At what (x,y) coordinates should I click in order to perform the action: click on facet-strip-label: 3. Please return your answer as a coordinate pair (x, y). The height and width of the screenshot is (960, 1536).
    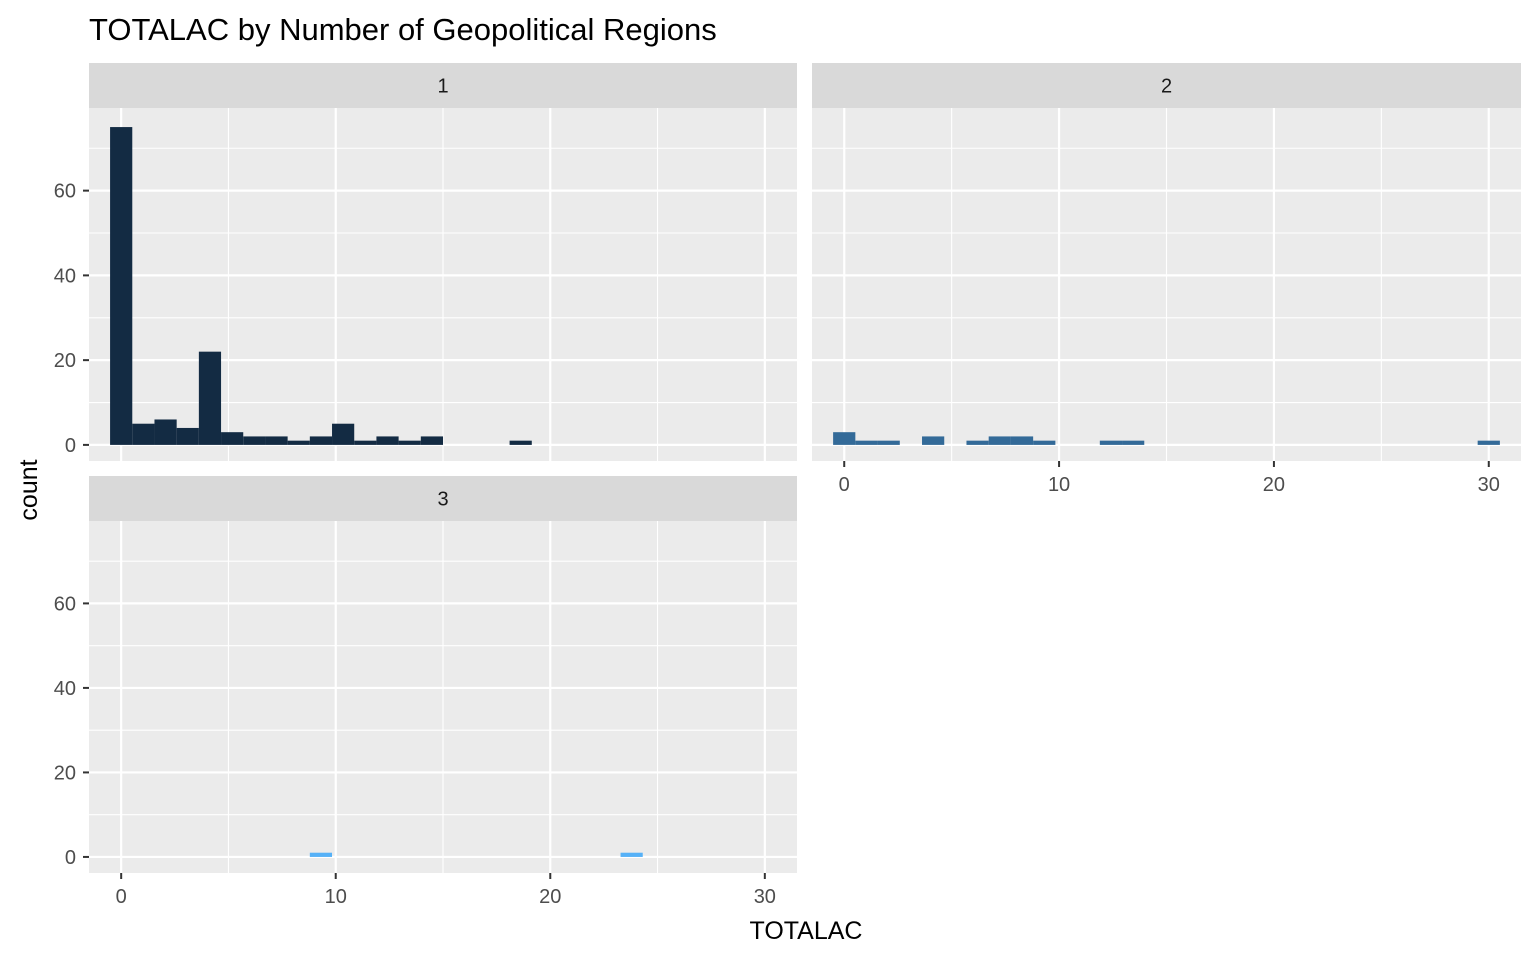
    Looking at the image, I should click on (442, 500).